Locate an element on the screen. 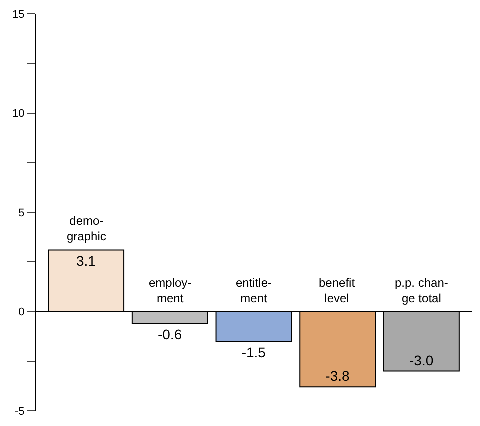 This screenshot has width=480, height=426. y-tick-label: -5 is located at coordinates (20, 412).